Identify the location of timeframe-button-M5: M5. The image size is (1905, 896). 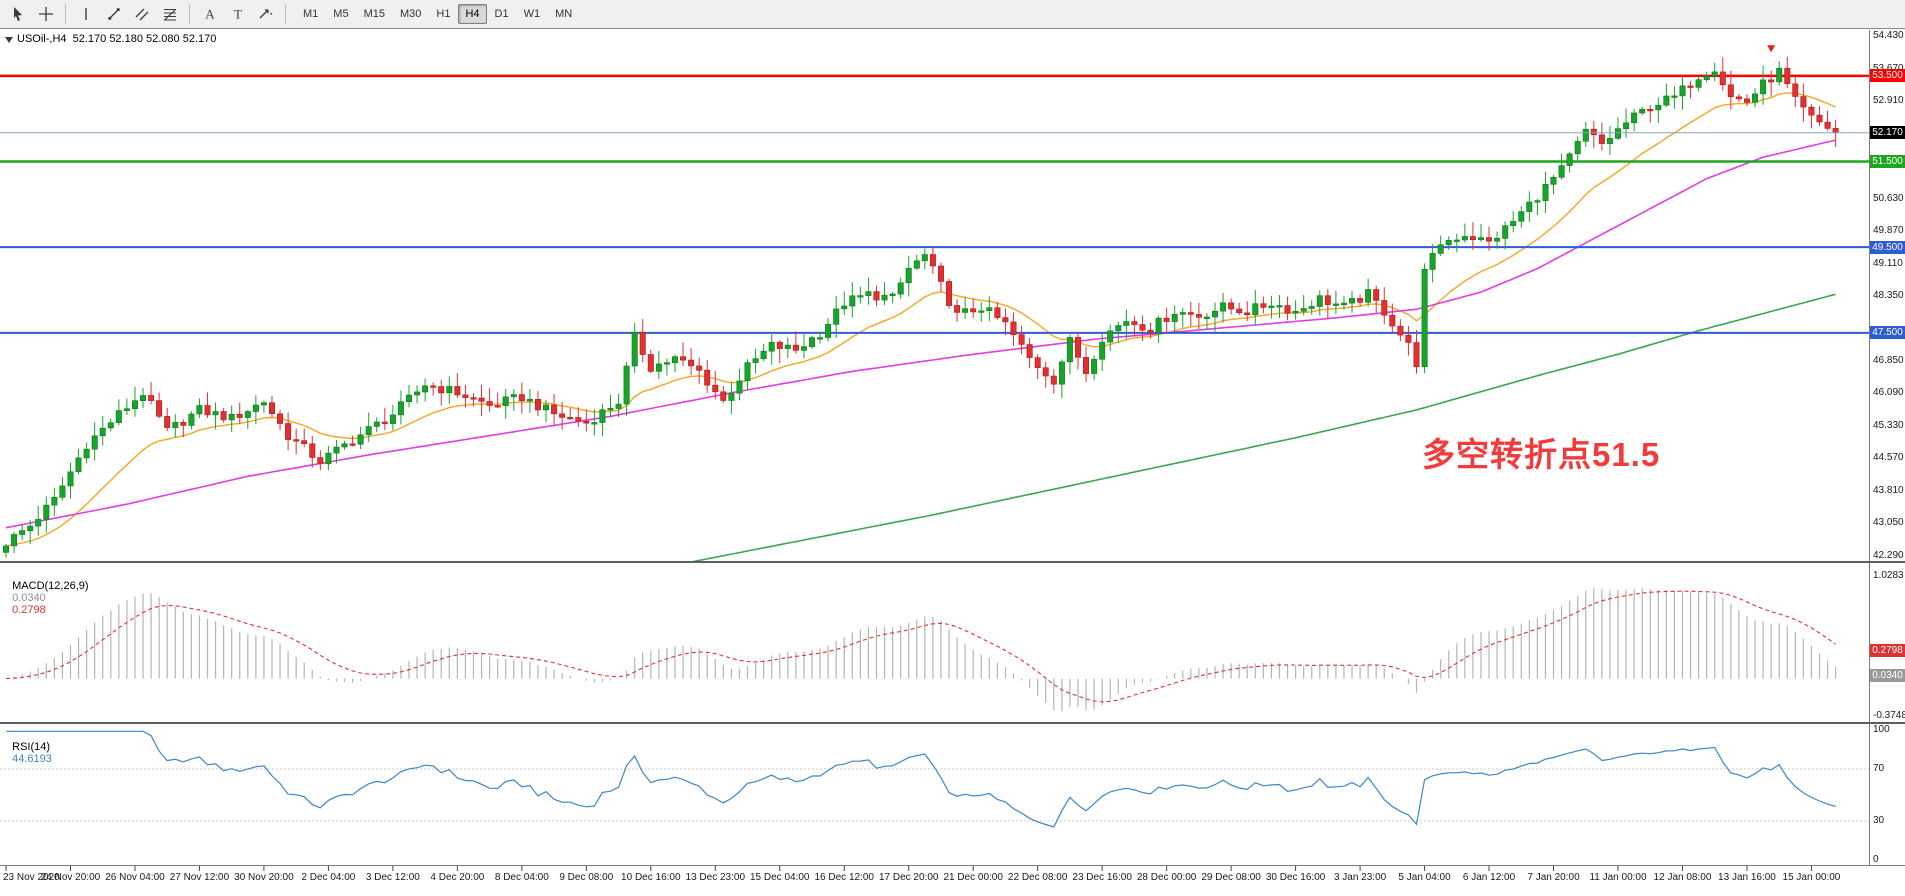
(341, 14).